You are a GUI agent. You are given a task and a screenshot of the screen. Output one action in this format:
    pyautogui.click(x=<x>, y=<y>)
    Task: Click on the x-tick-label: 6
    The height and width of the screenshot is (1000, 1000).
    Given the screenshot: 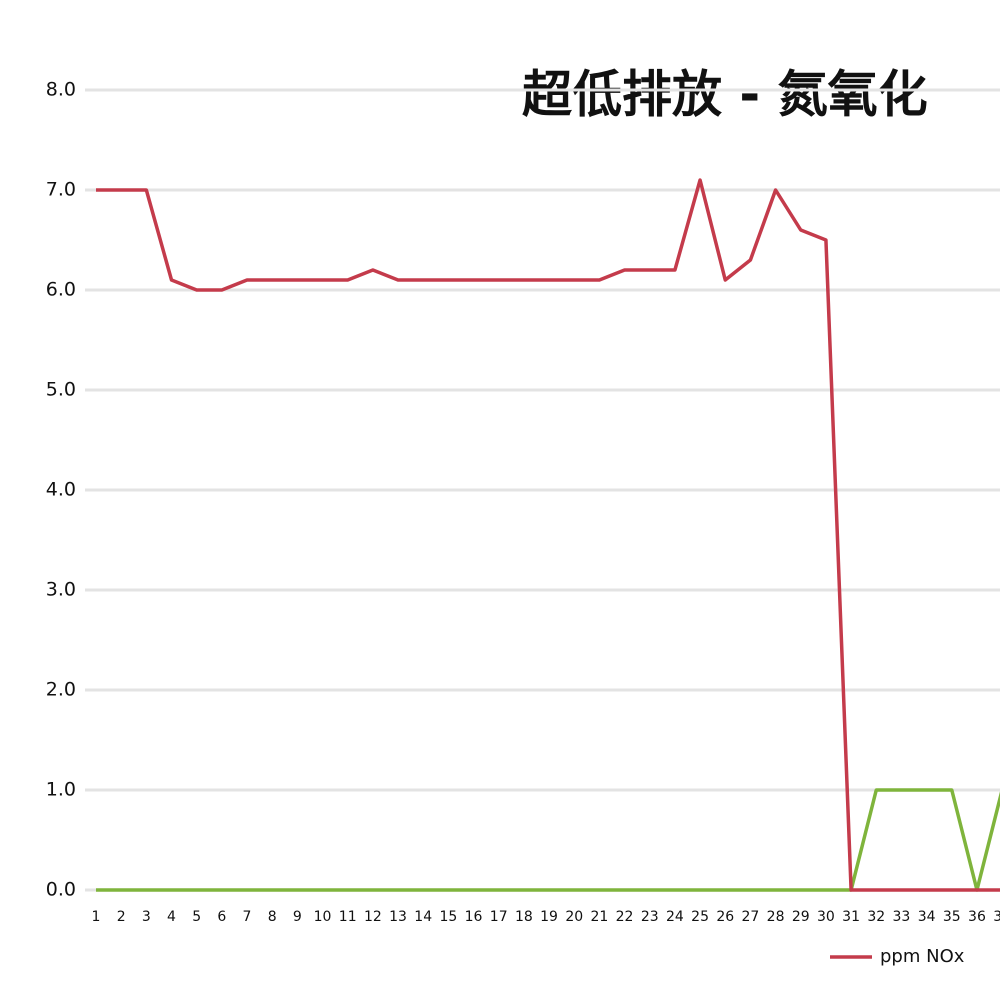 What is the action you would take?
    pyautogui.click(x=221, y=917)
    